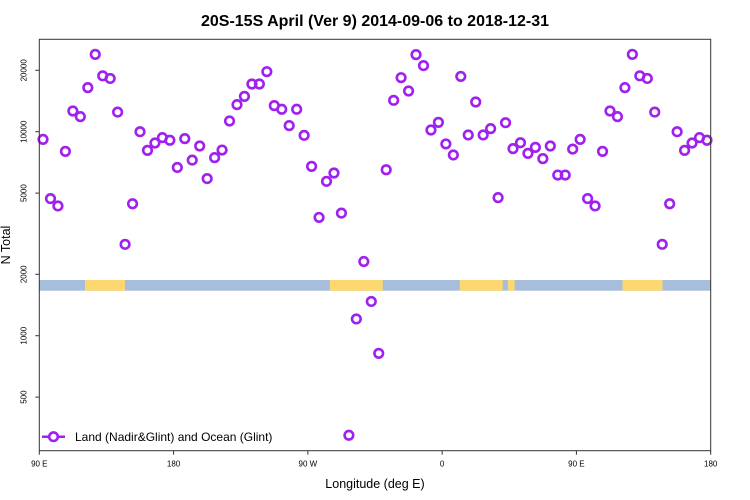  Describe the element at coordinates (442, 464) in the screenshot. I see `x-tick-label: 0` at that location.